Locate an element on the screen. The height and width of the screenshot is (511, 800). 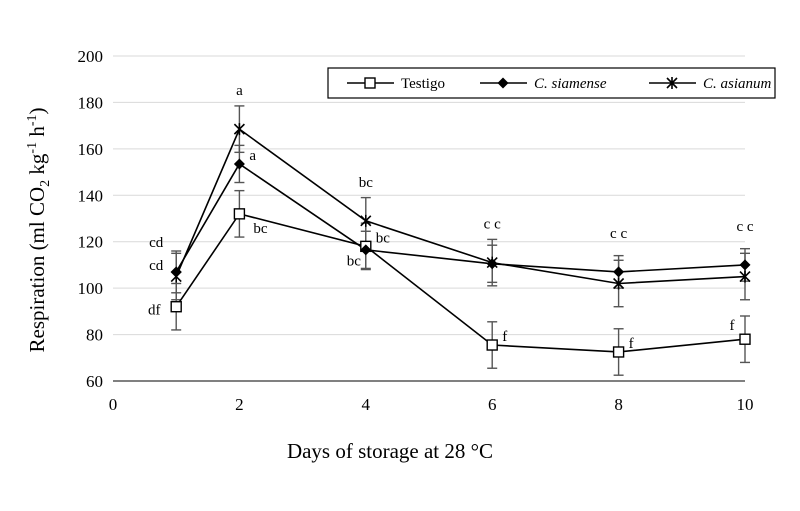
legend-item-c-asianum: C. asianum is located at coordinates (710, 84).